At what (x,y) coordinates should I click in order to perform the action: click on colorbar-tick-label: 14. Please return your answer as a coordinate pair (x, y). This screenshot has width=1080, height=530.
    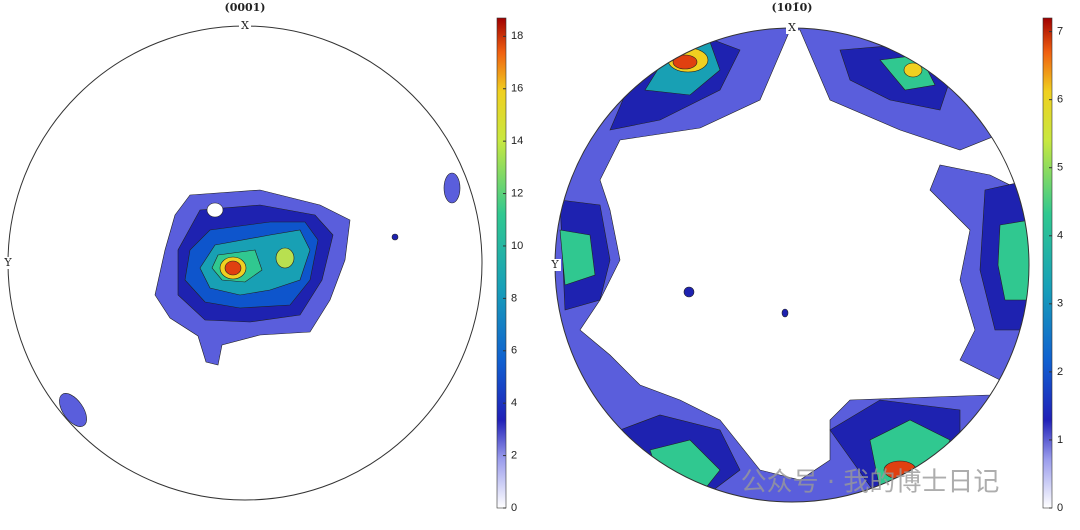
    Looking at the image, I should click on (517, 141).